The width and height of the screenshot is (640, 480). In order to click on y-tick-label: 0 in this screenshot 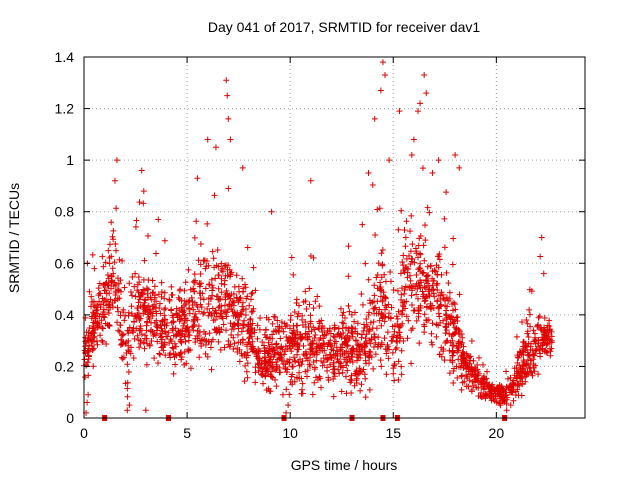, I will do `click(70, 418)`.